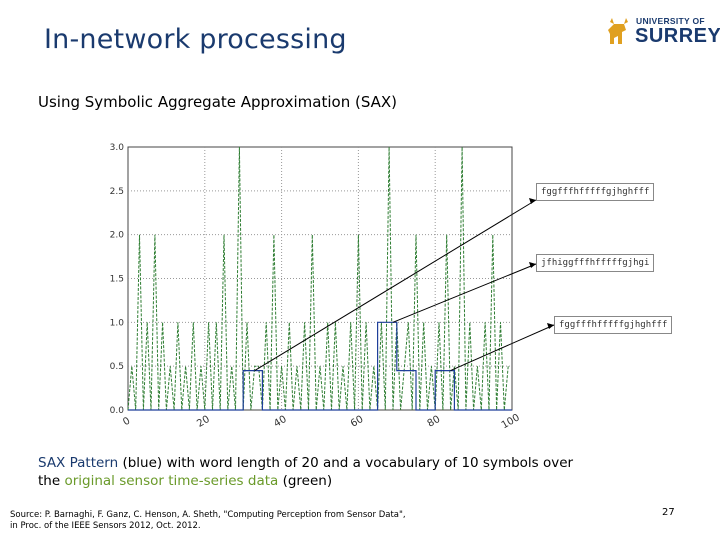 The width and height of the screenshot is (720, 540). What do you see at coordinates (117, 280) in the screenshot?
I see `y-tick-label: 1.5` at bounding box center [117, 280].